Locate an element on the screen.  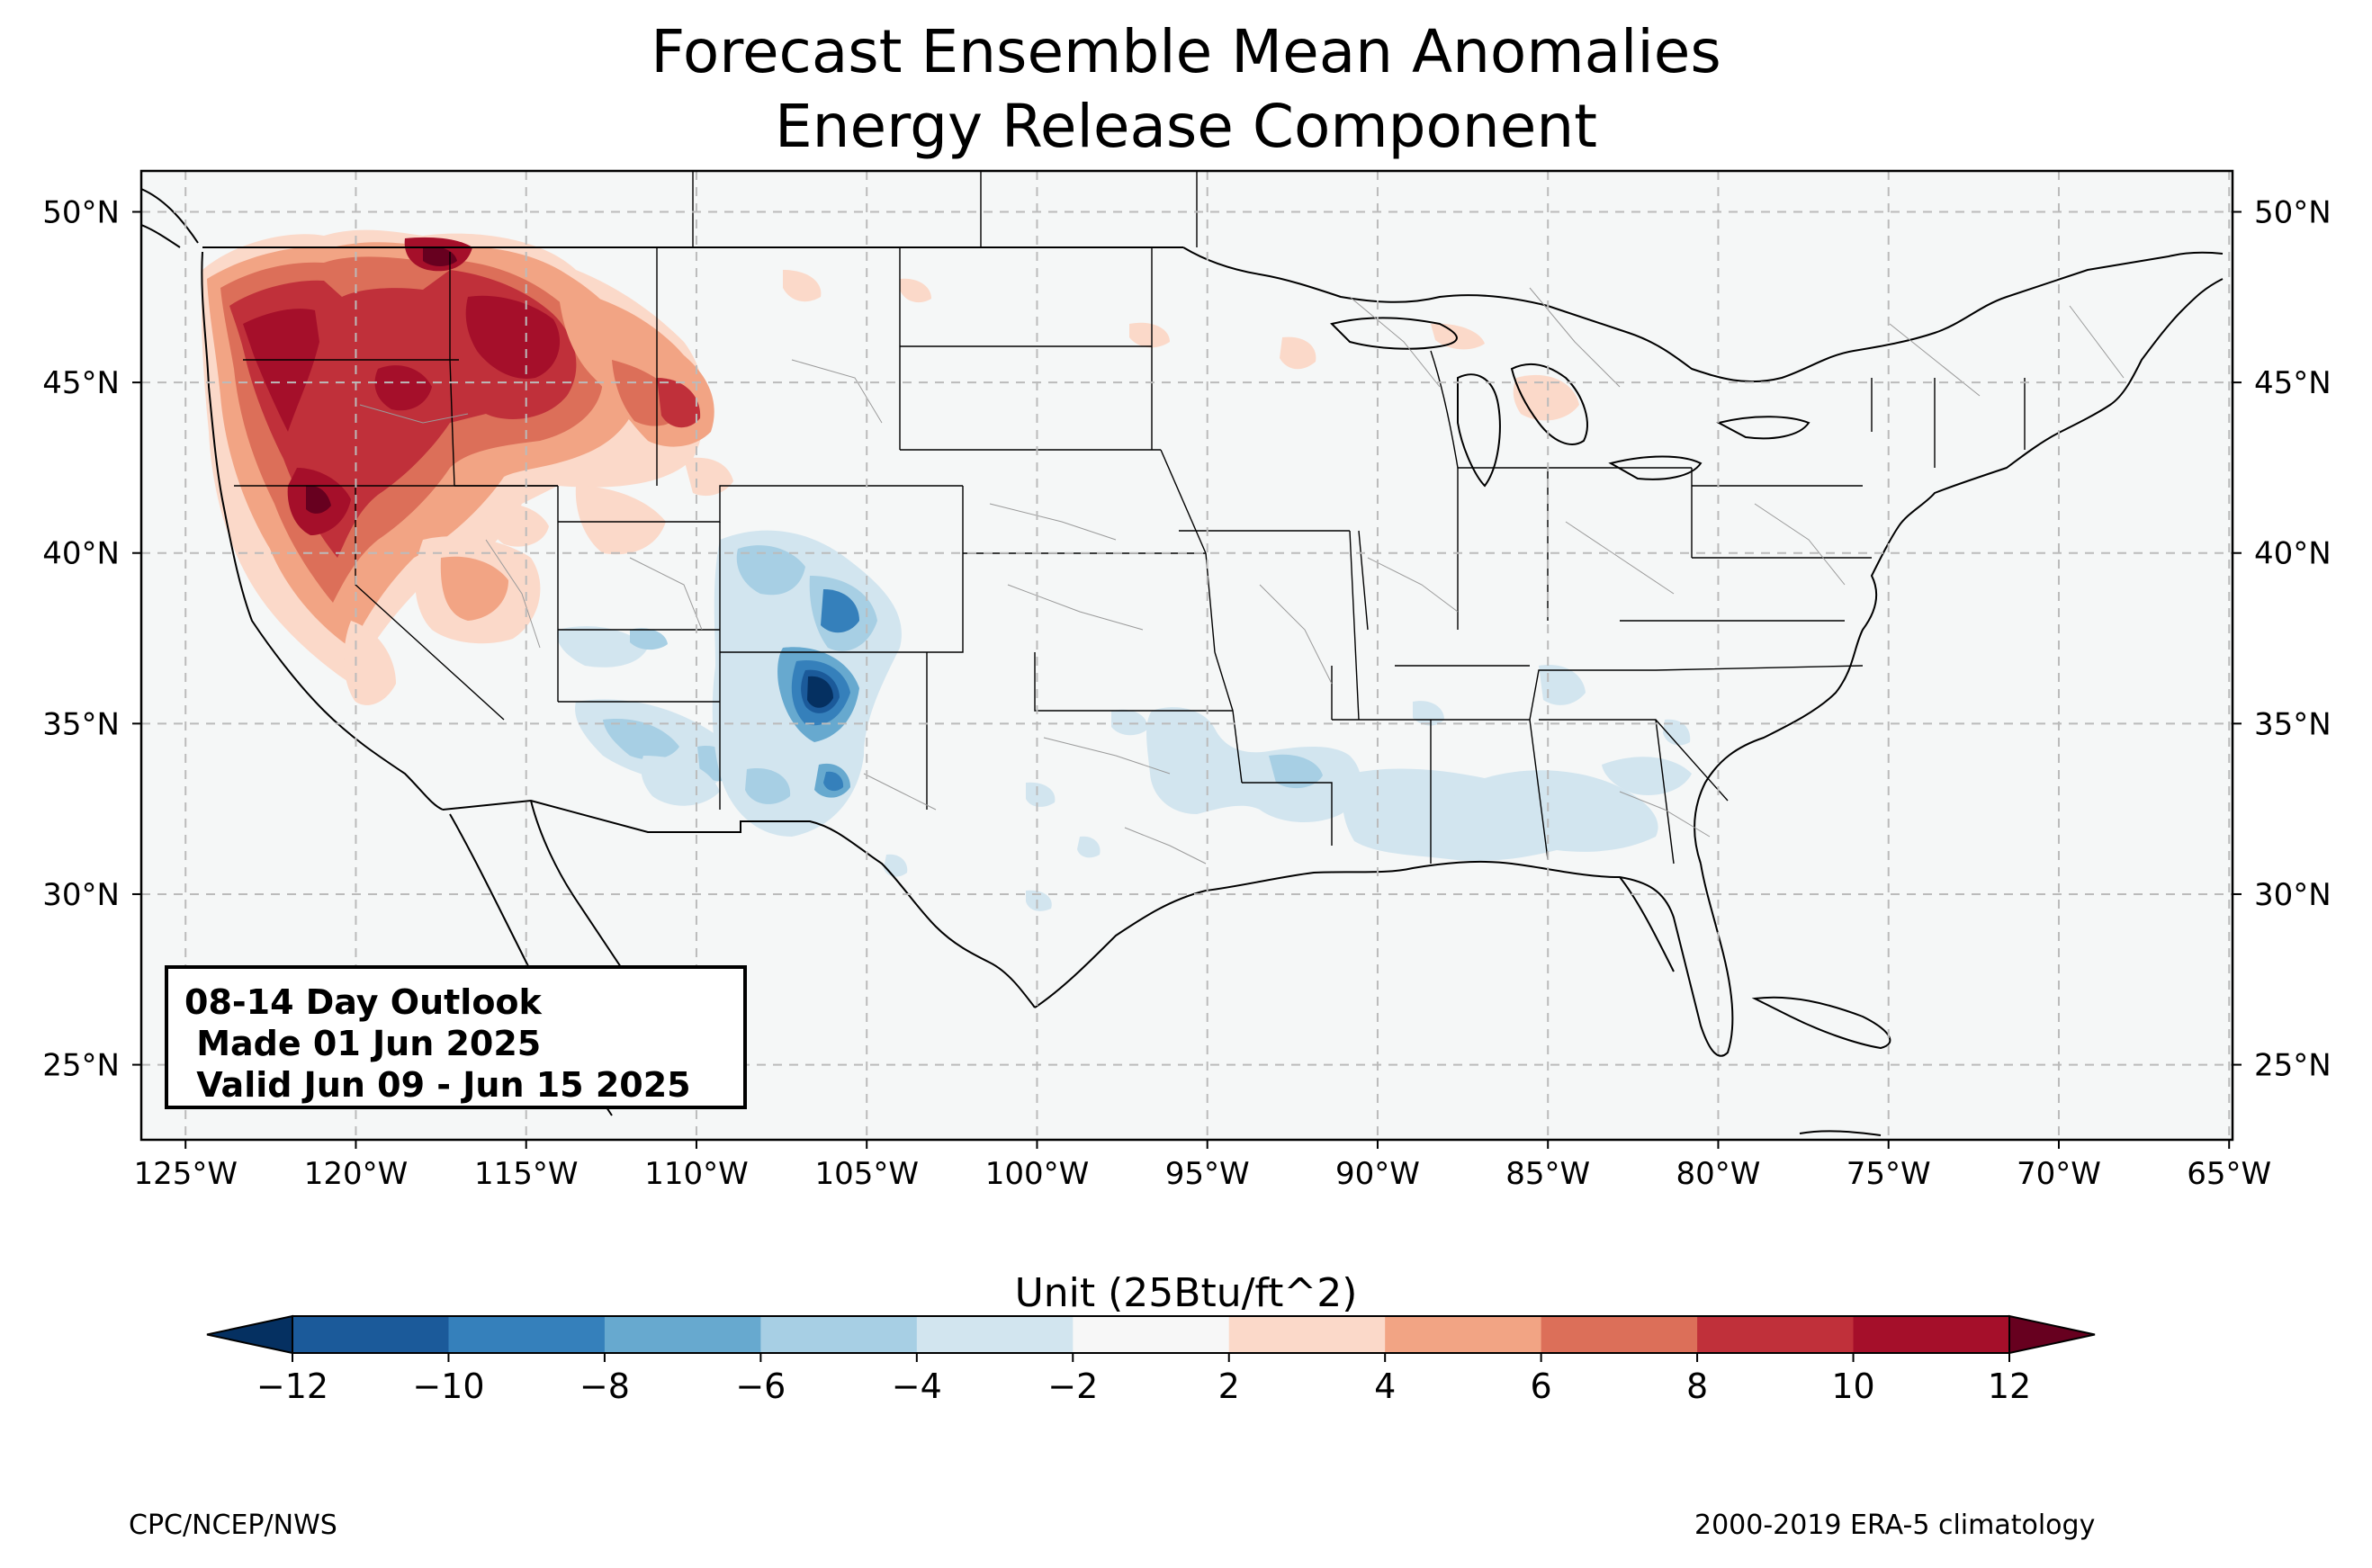
colorbar-tick-label: −6 is located at coordinates (760, 1386).